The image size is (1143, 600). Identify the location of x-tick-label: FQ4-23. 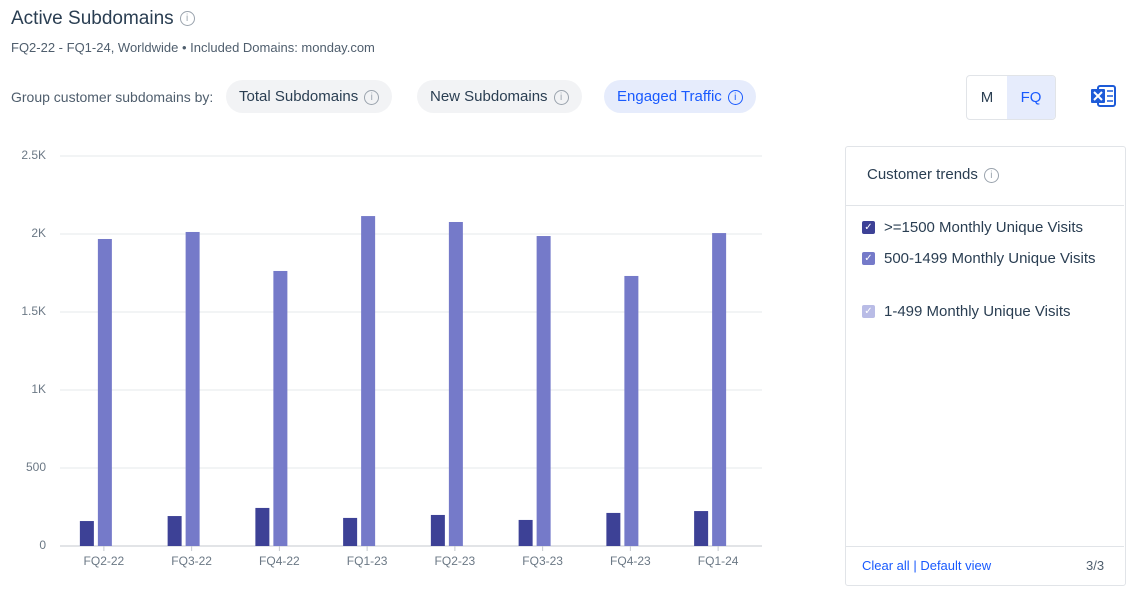
(630, 561).